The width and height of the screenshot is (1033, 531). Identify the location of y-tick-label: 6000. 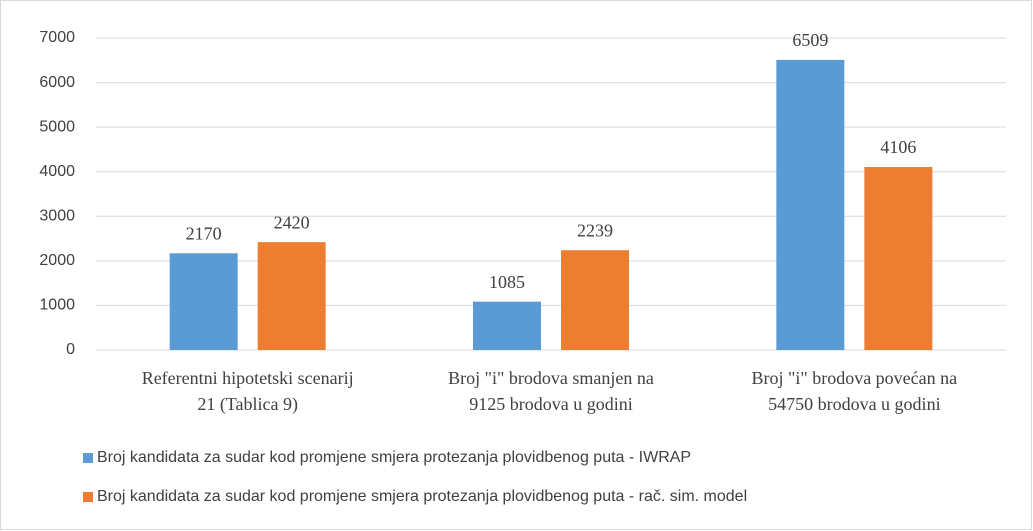
(57, 82).